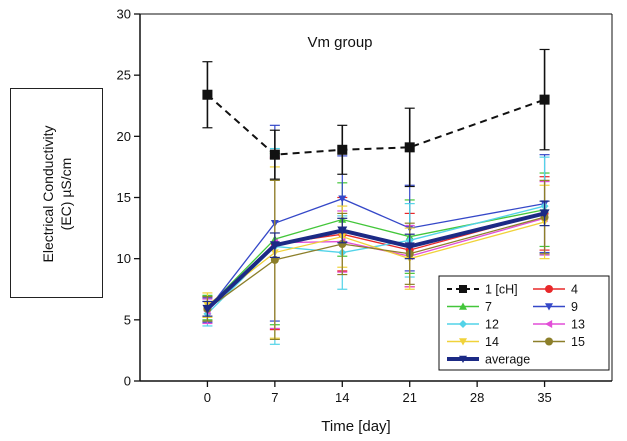 The width and height of the screenshot is (627, 441). What do you see at coordinates (488, 307) in the screenshot?
I see `legend-label: 7` at bounding box center [488, 307].